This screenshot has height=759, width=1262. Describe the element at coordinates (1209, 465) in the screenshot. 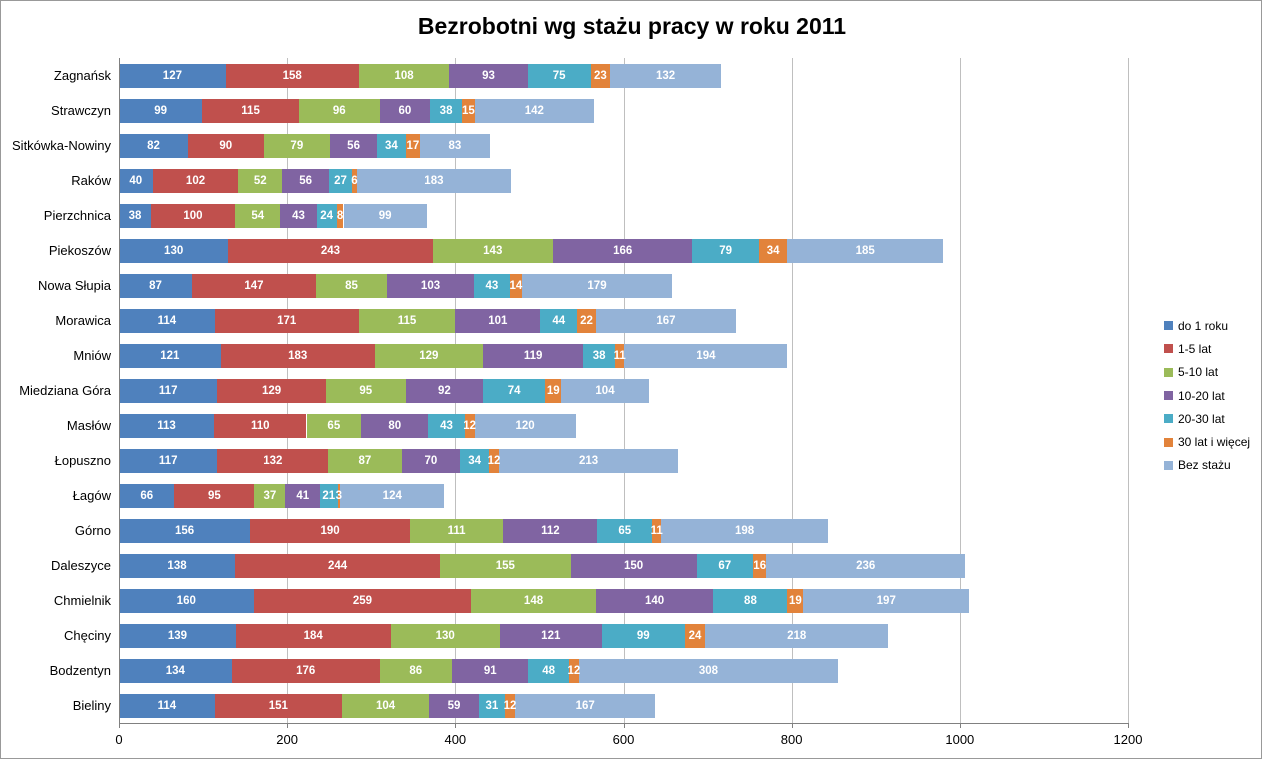

I see `legend-item: Bez stażu` at that location.